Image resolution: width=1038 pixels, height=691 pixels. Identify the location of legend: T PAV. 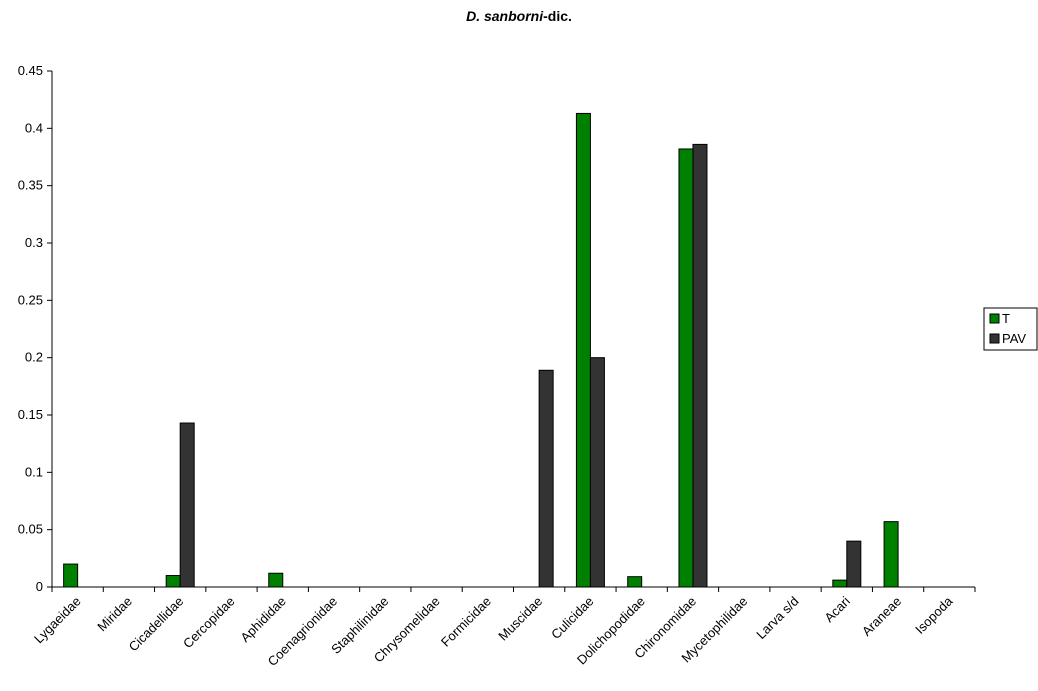
(1010, 329).